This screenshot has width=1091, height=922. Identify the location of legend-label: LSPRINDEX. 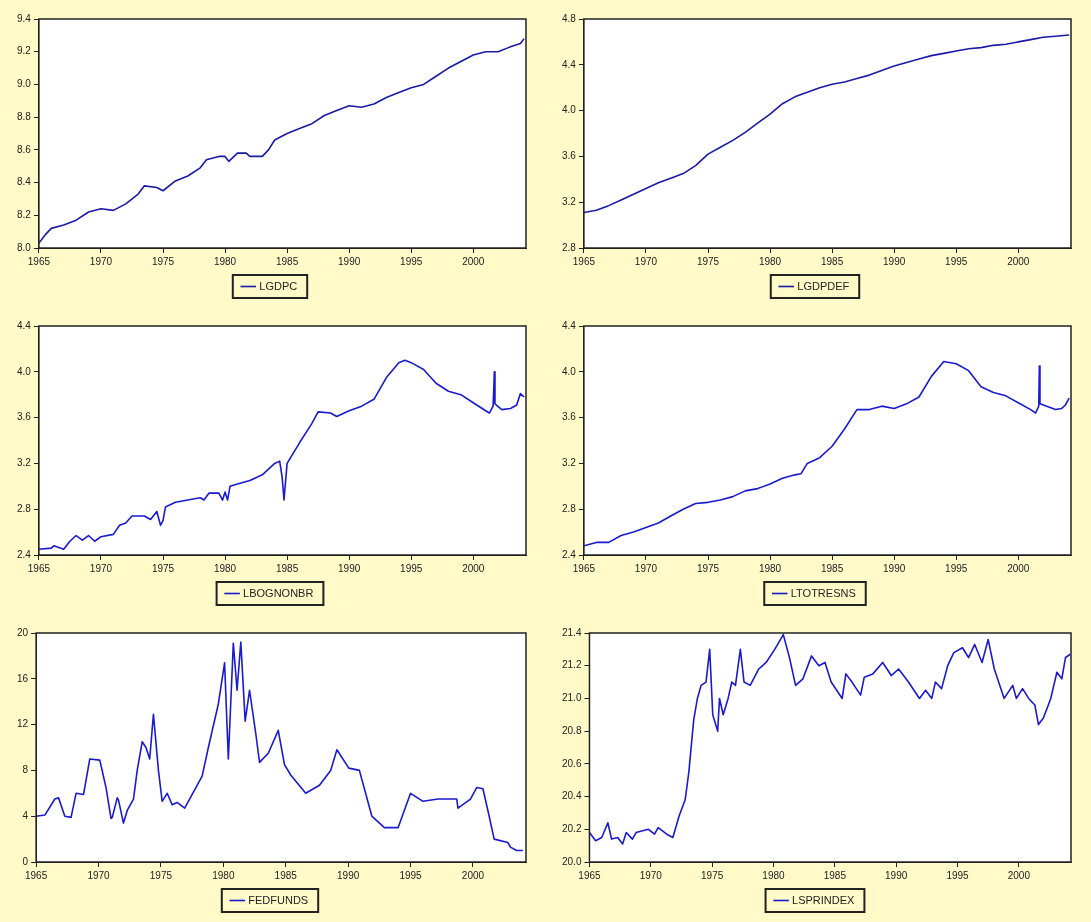
(823, 899).